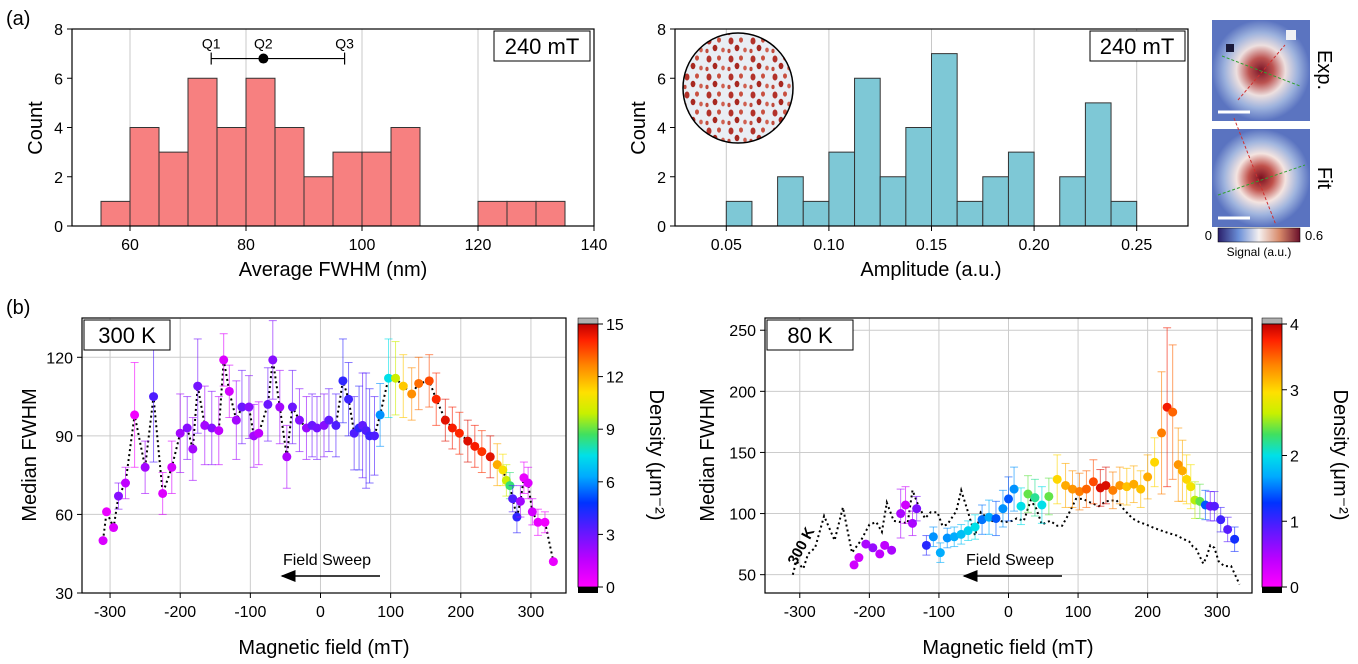 Image resolution: width=1358 pixels, height=664 pixels. I want to click on scatter-300k-ticks: -300 -200 -100 0 100 200 300 30 60 90 120, so click(295, 485).